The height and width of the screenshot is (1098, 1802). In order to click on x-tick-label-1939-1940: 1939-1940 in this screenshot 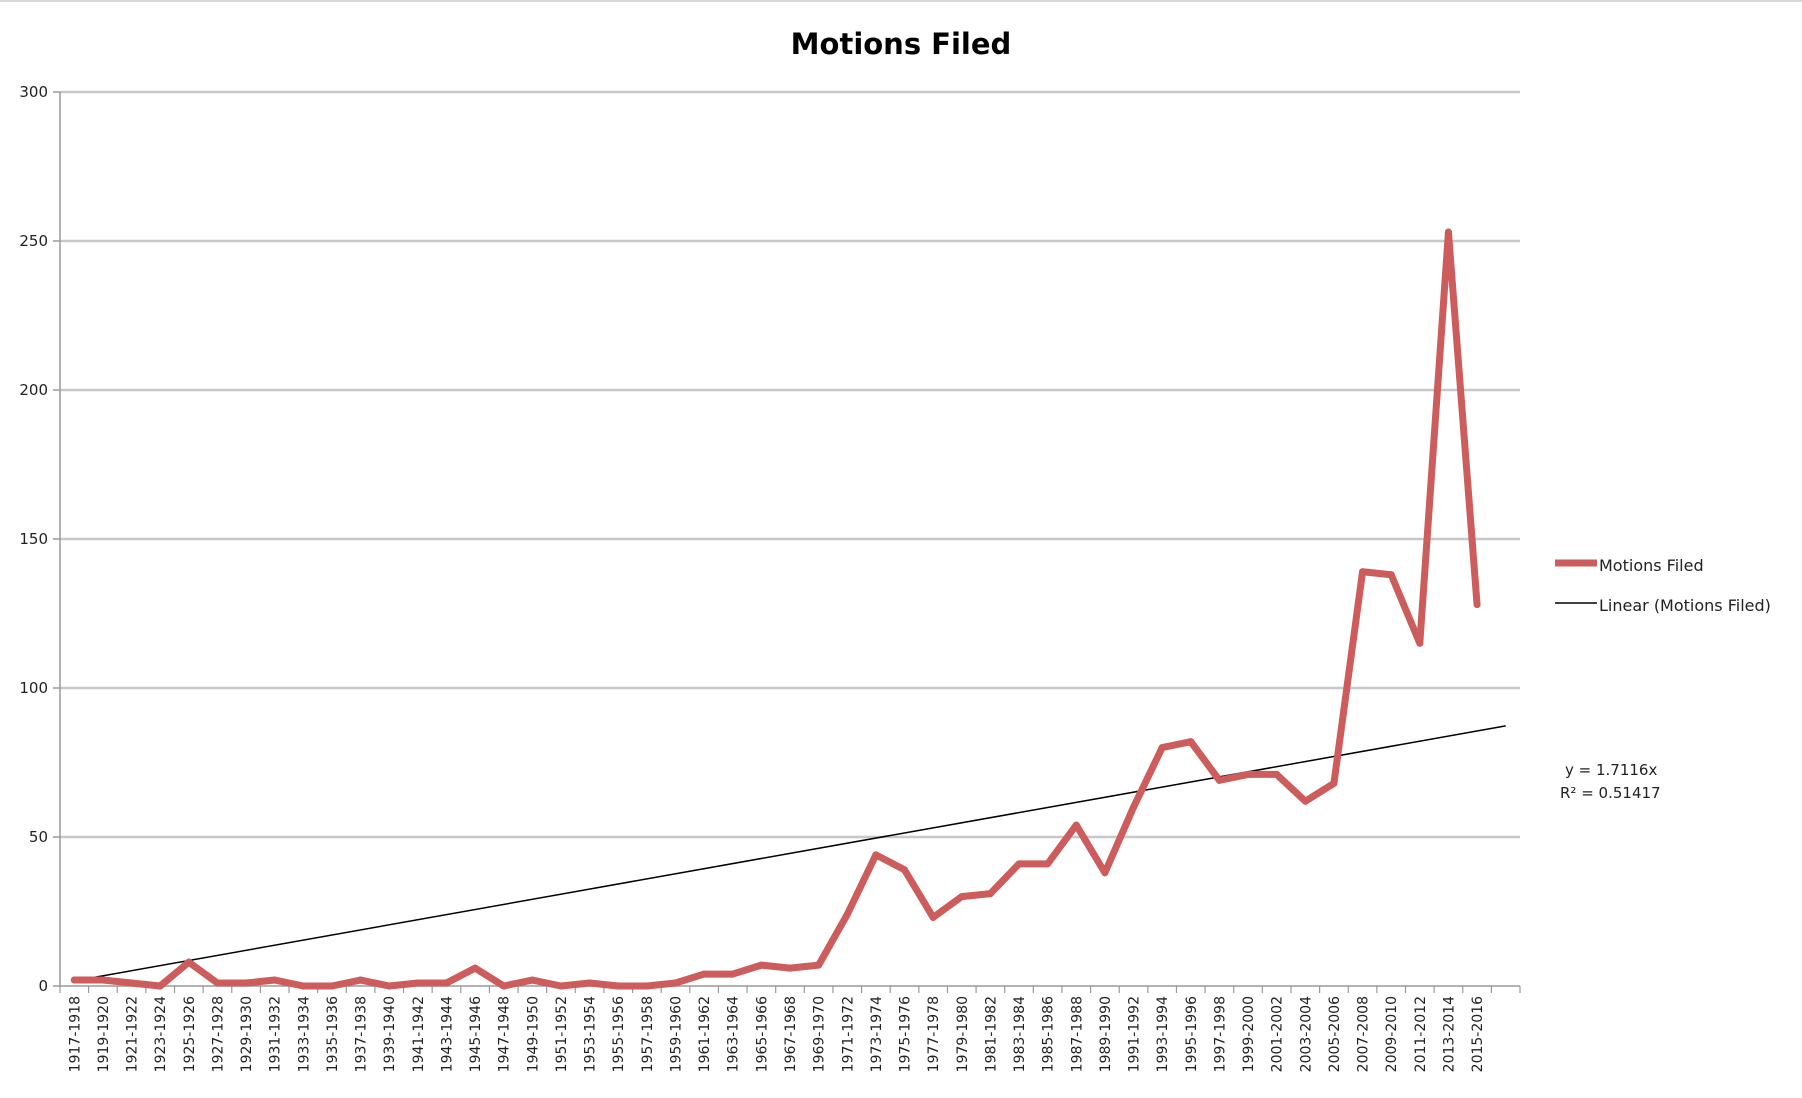, I will do `click(390, 1034)`.